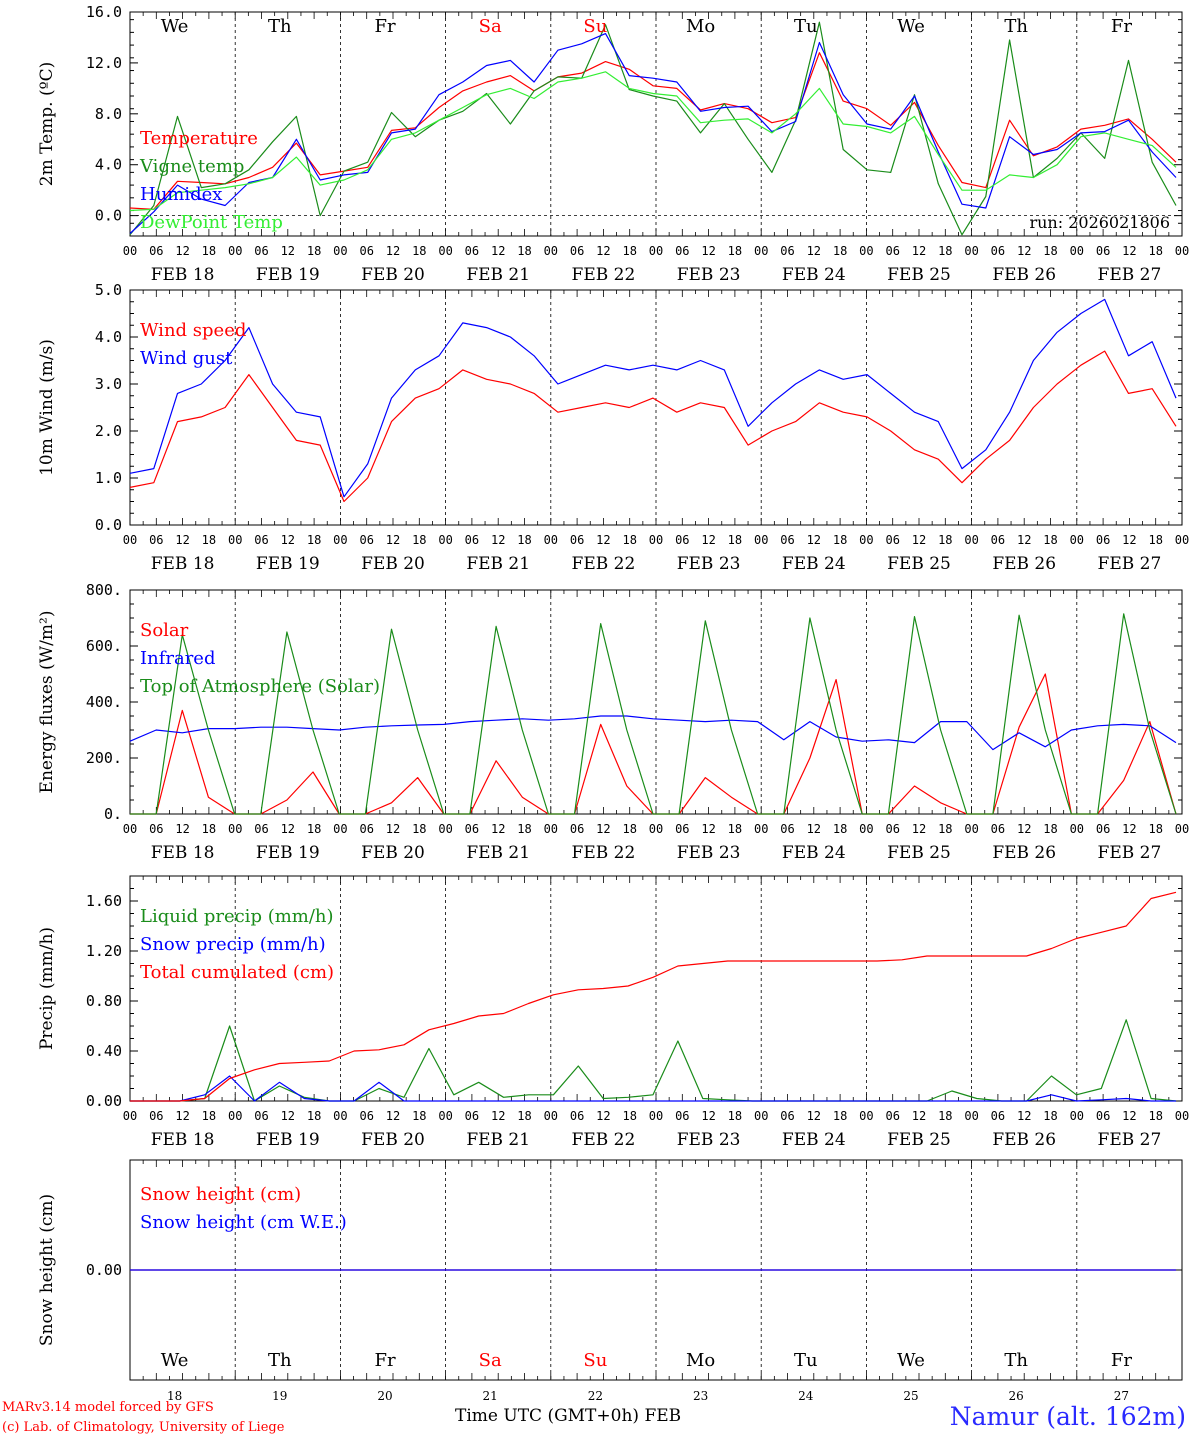 The image size is (1194, 1440). What do you see at coordinates (1099, 222) in the screenshot?
I see `run-annotation: run: 2026021806` at bounding box center [1099, 222].